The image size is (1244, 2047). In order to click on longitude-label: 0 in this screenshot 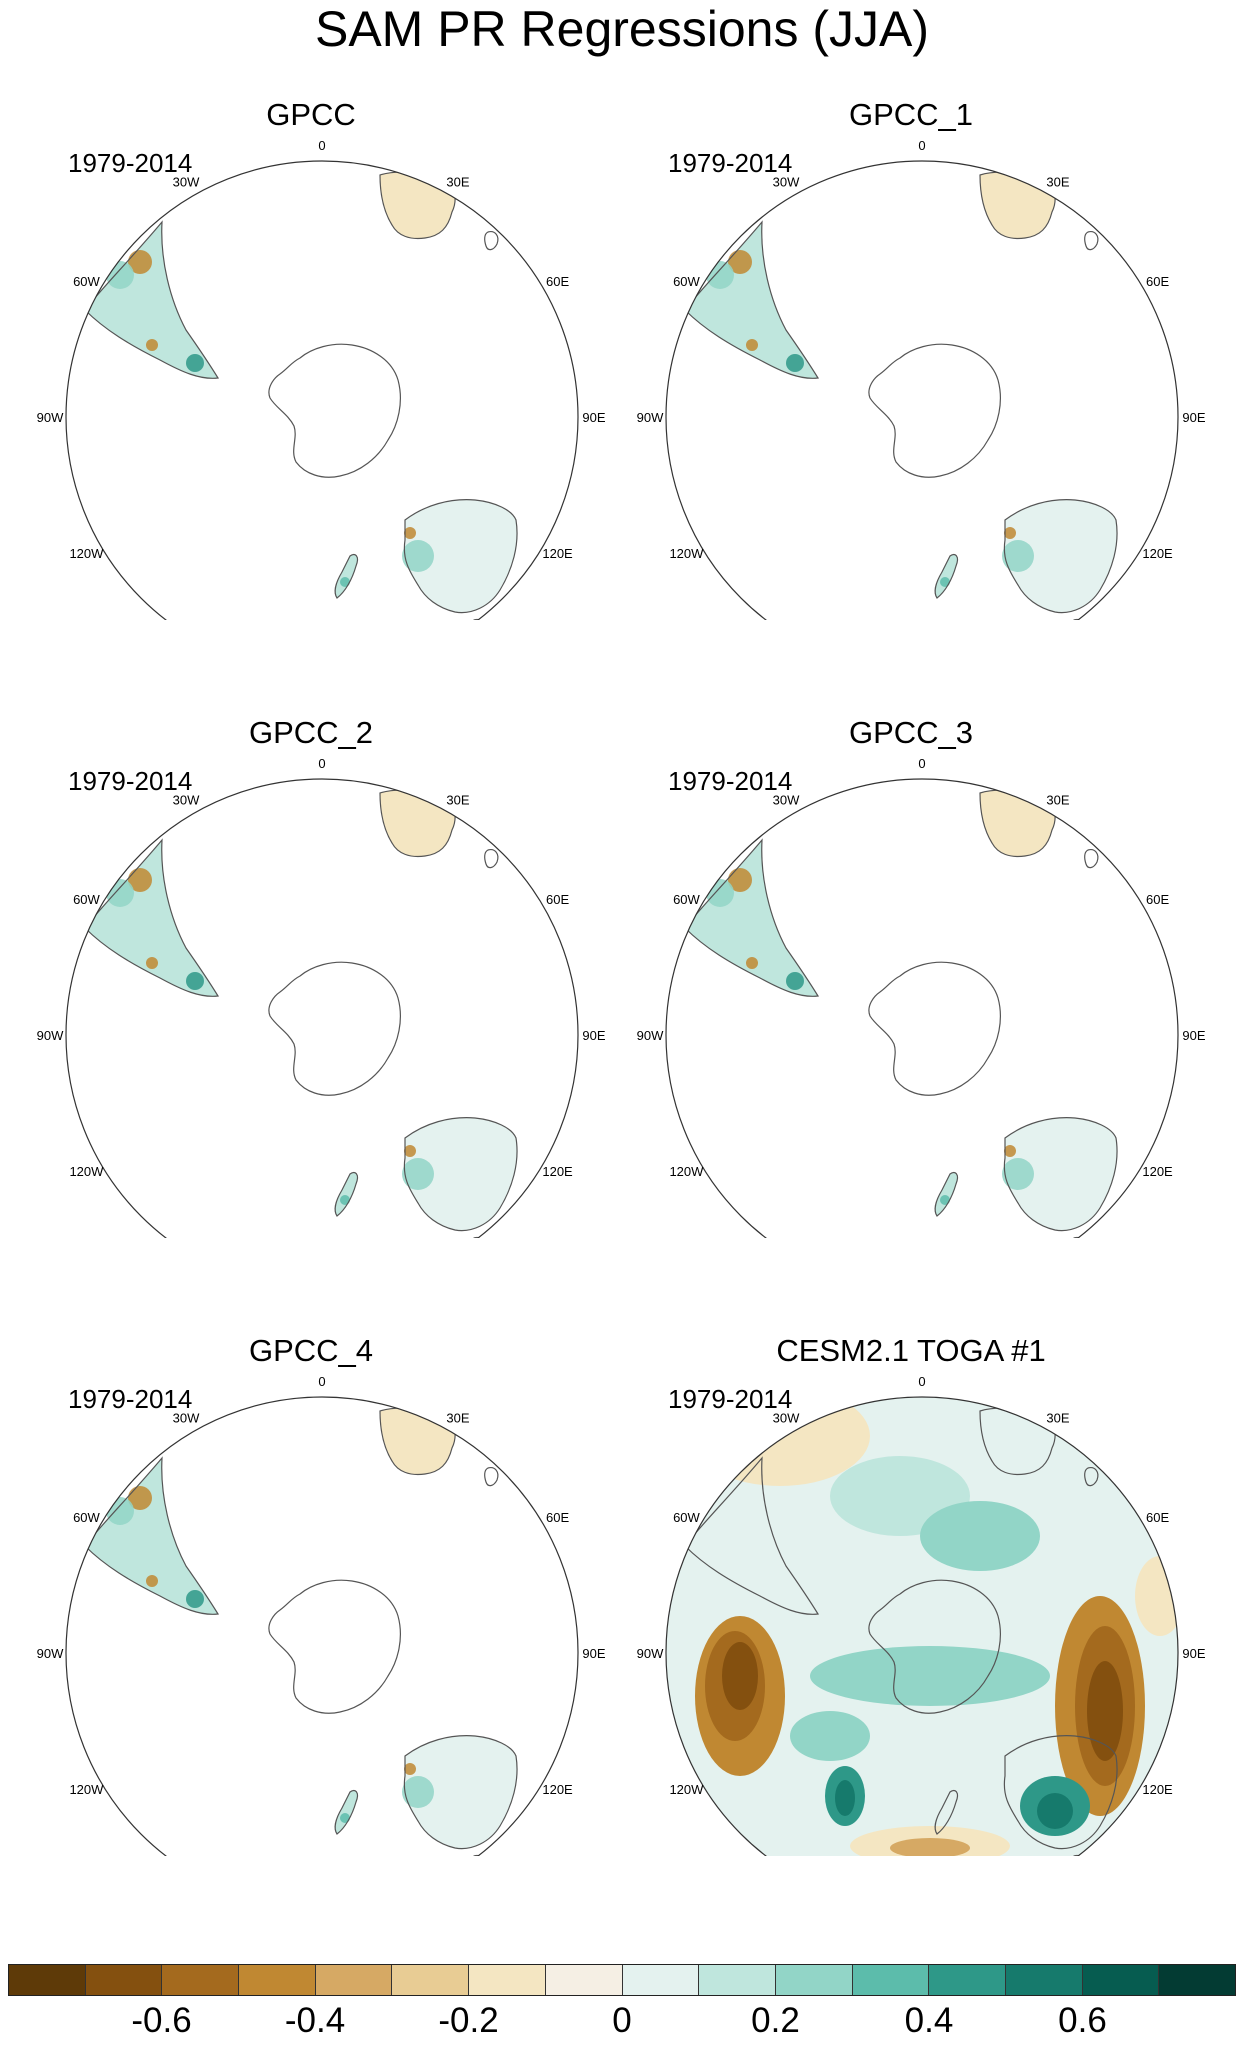, I will do `click(321, 145)`.